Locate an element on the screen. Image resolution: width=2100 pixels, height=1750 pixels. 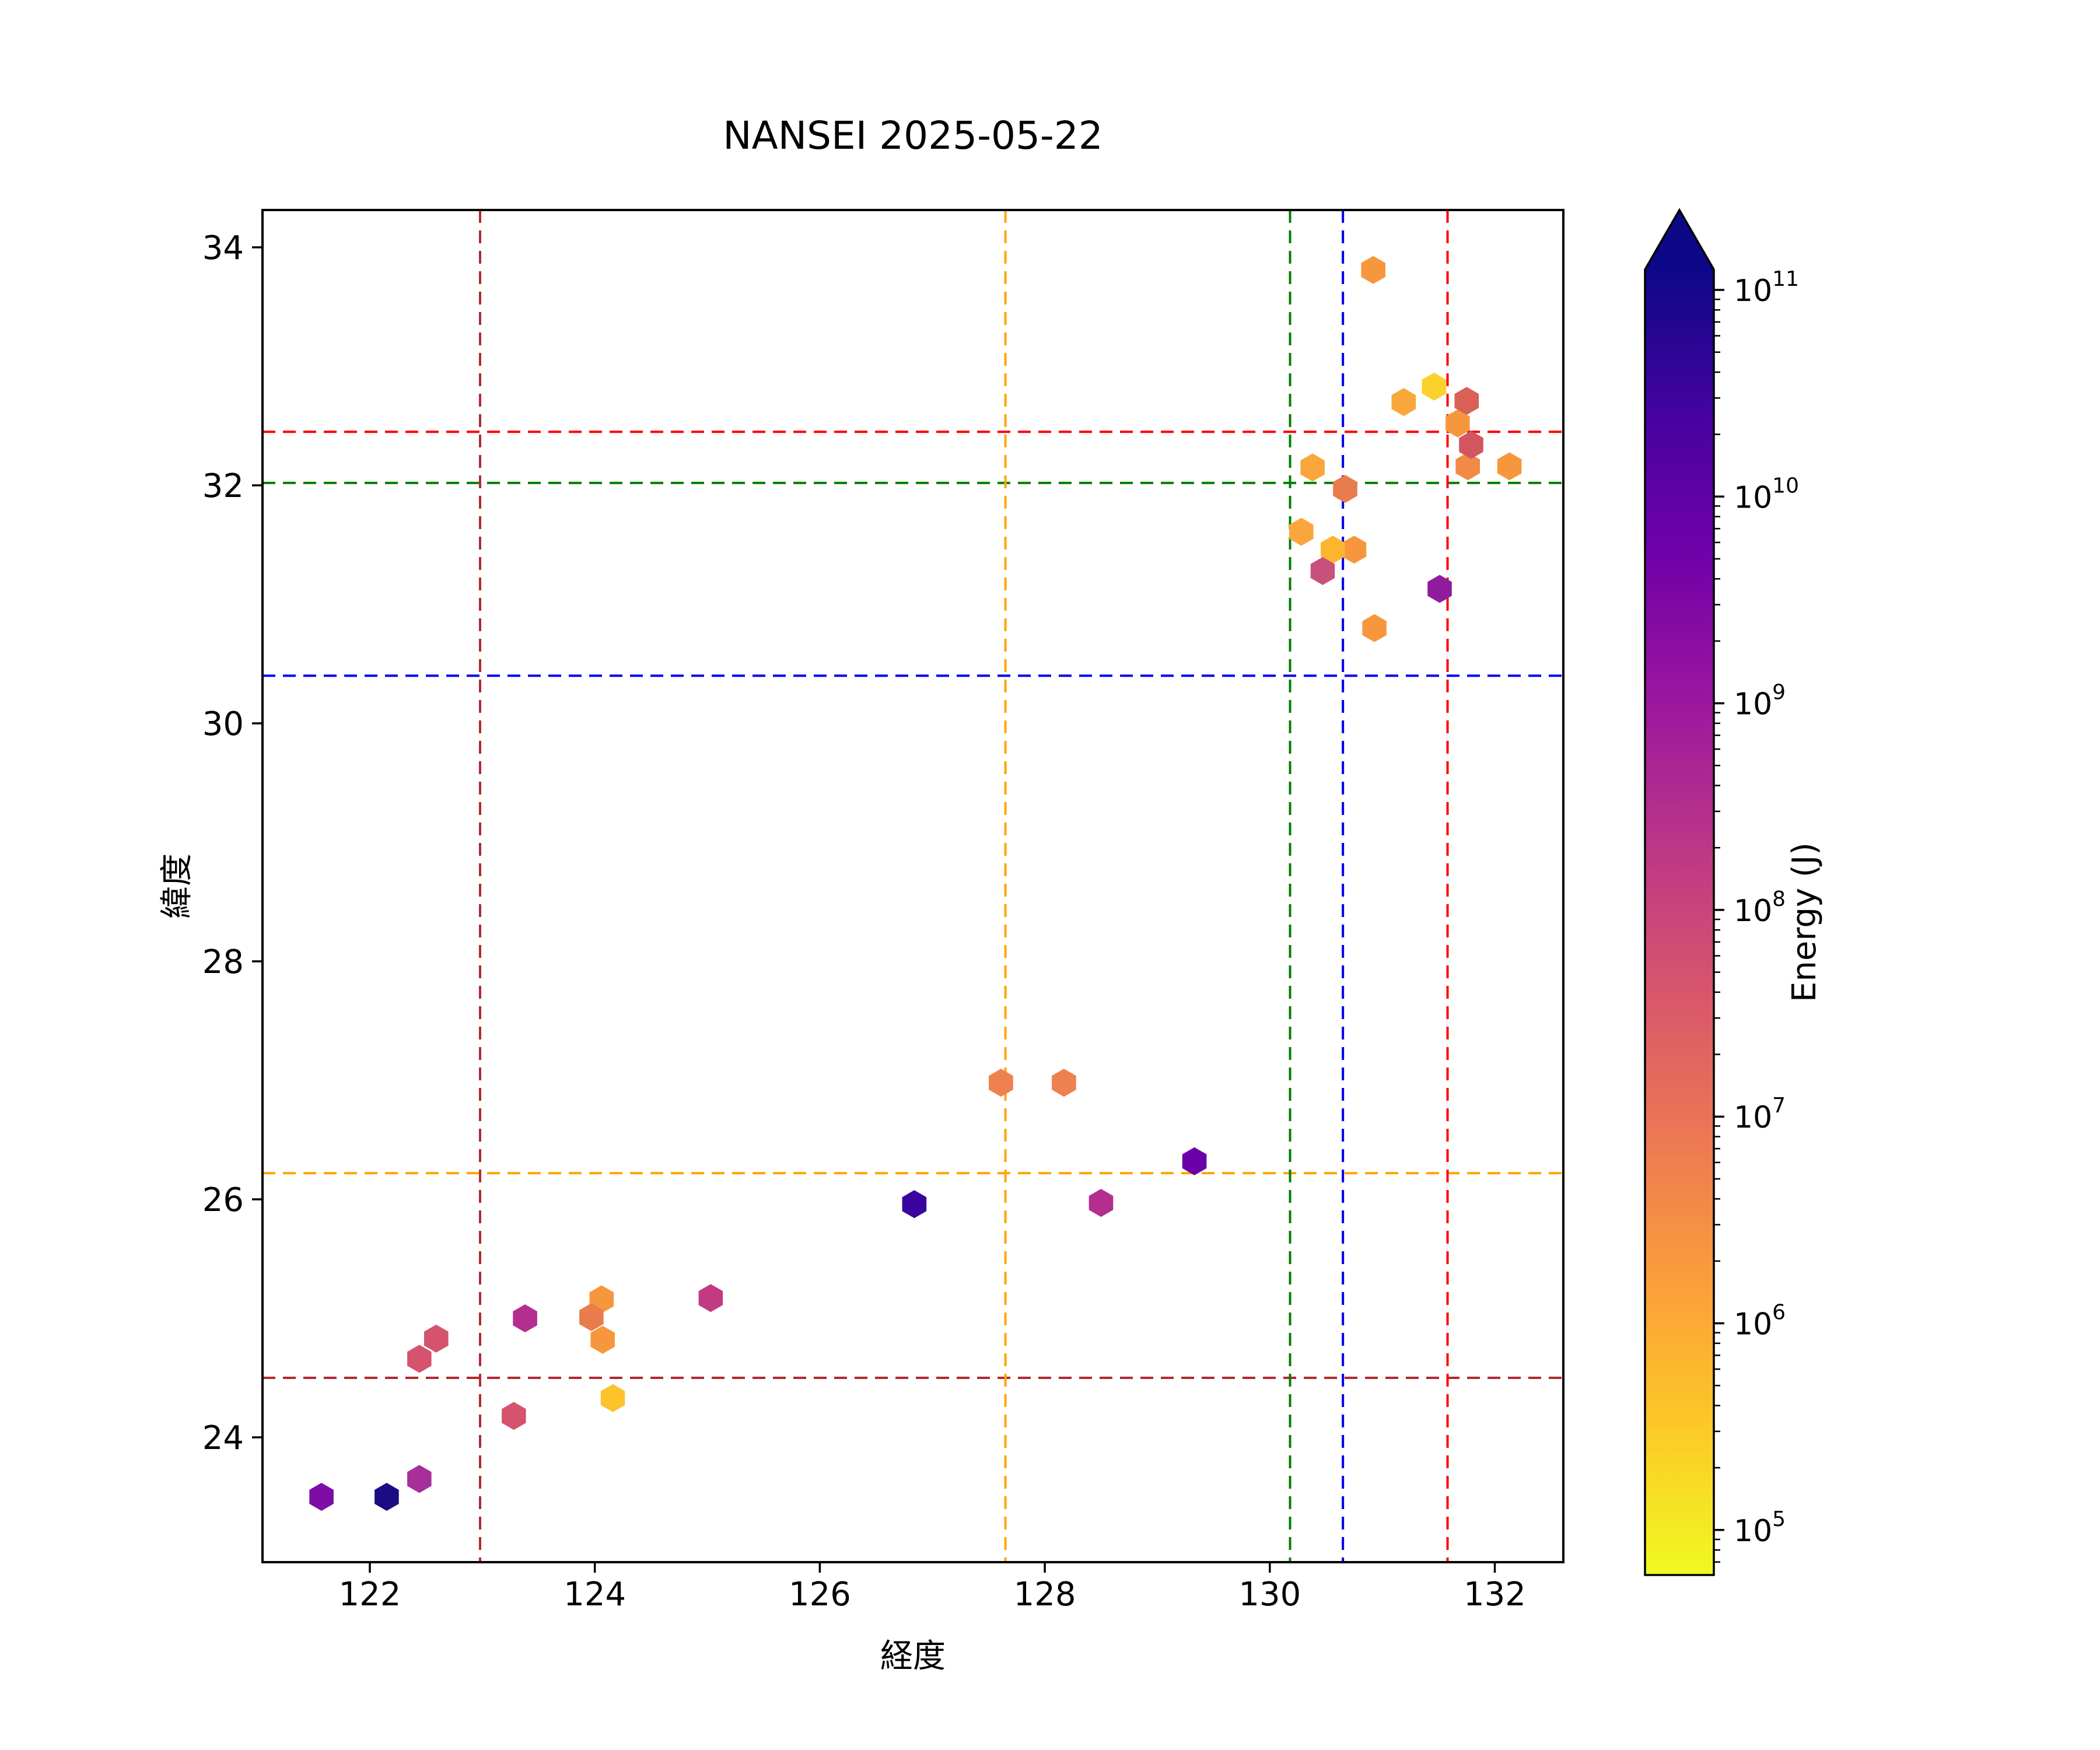
colorbar-extend-arrow is located at coordinates (1679, 240).